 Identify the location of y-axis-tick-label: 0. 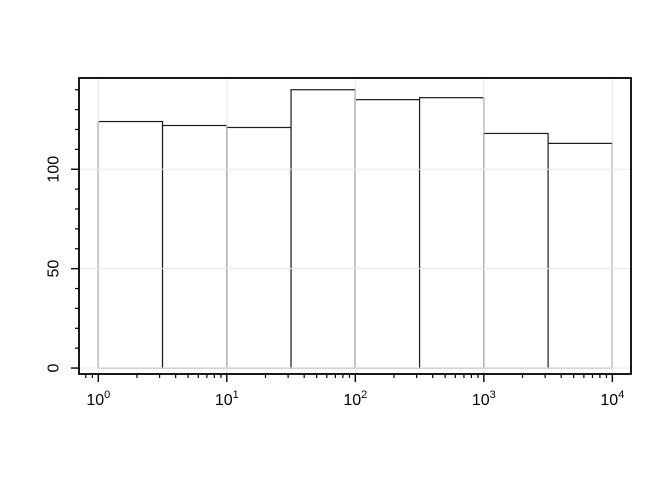
(54, 367).